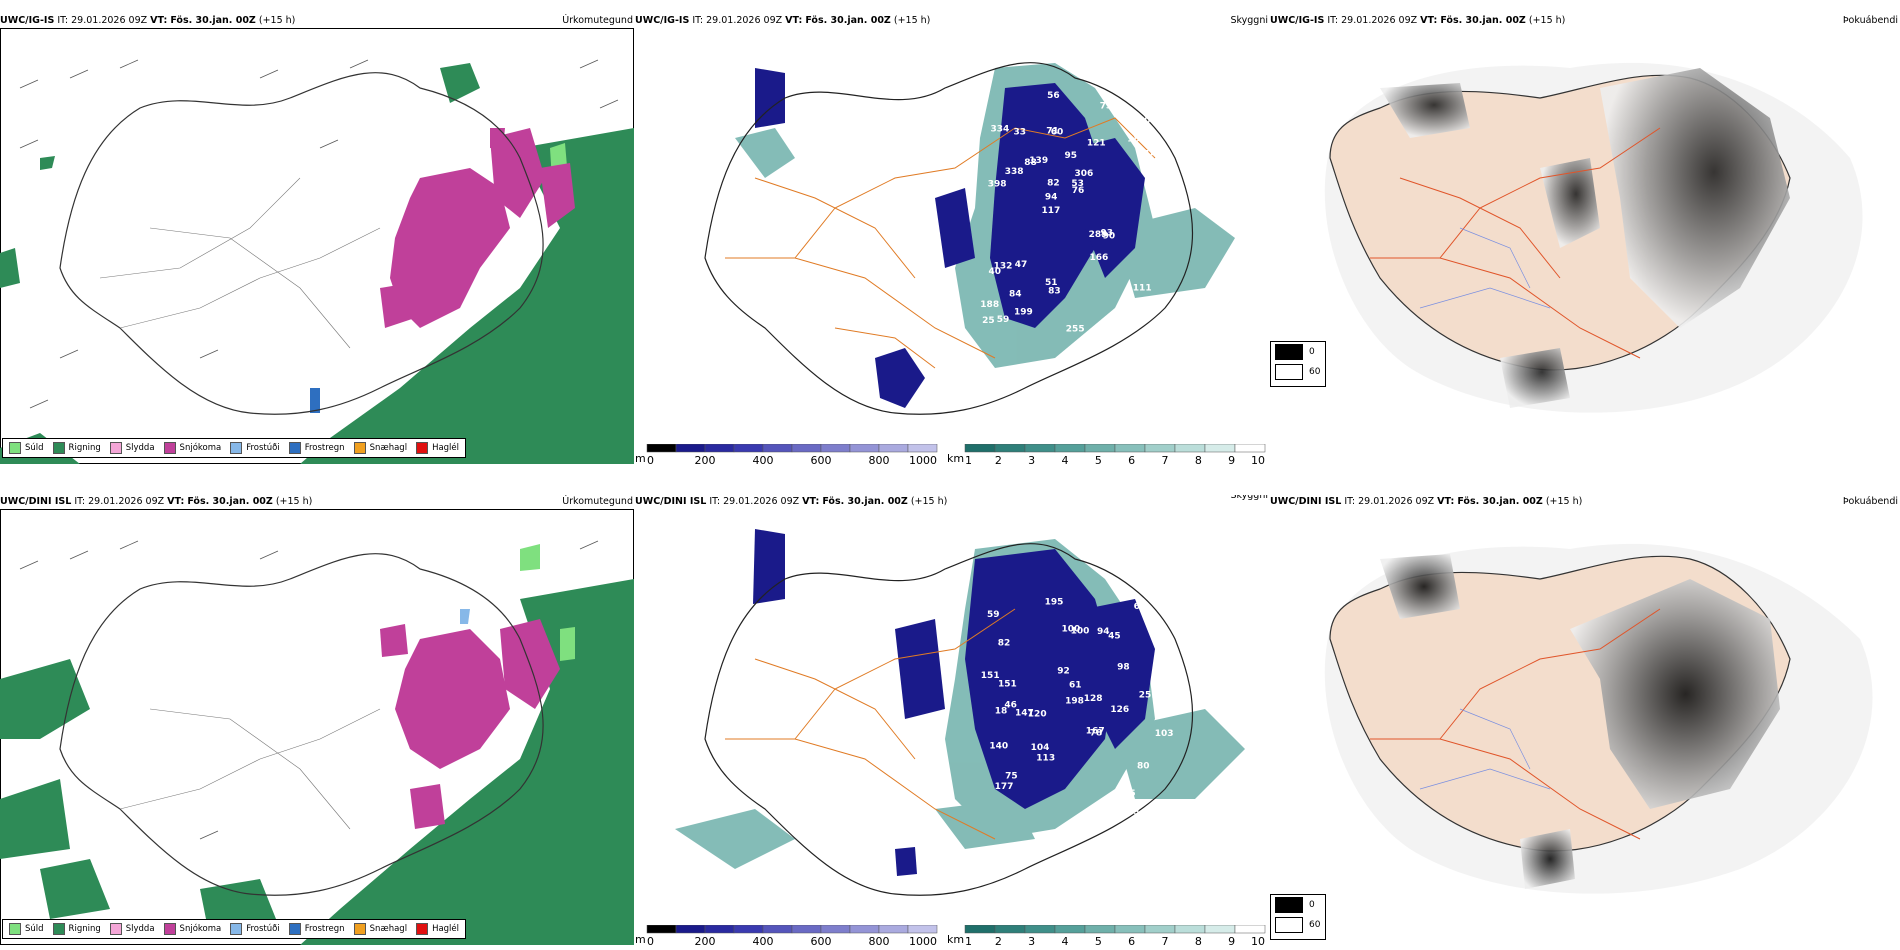  I want to click on model-name: UWC/IG-IS, so click(27, 20).